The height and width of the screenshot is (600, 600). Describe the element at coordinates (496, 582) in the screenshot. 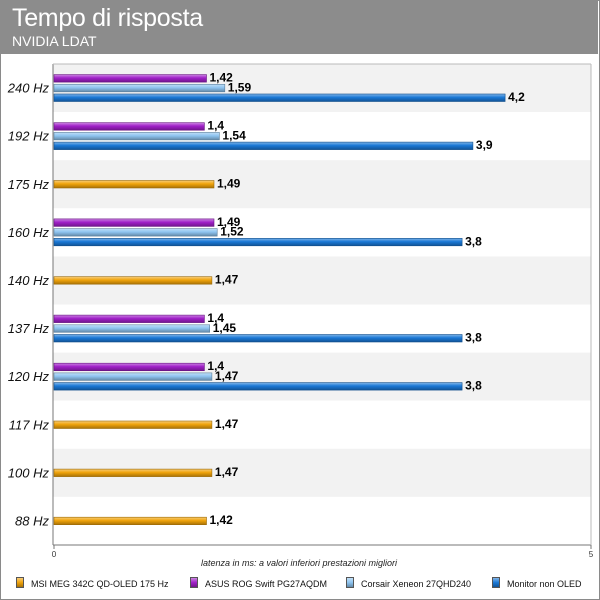

I see `legend-swatch-non-oled` at that location.